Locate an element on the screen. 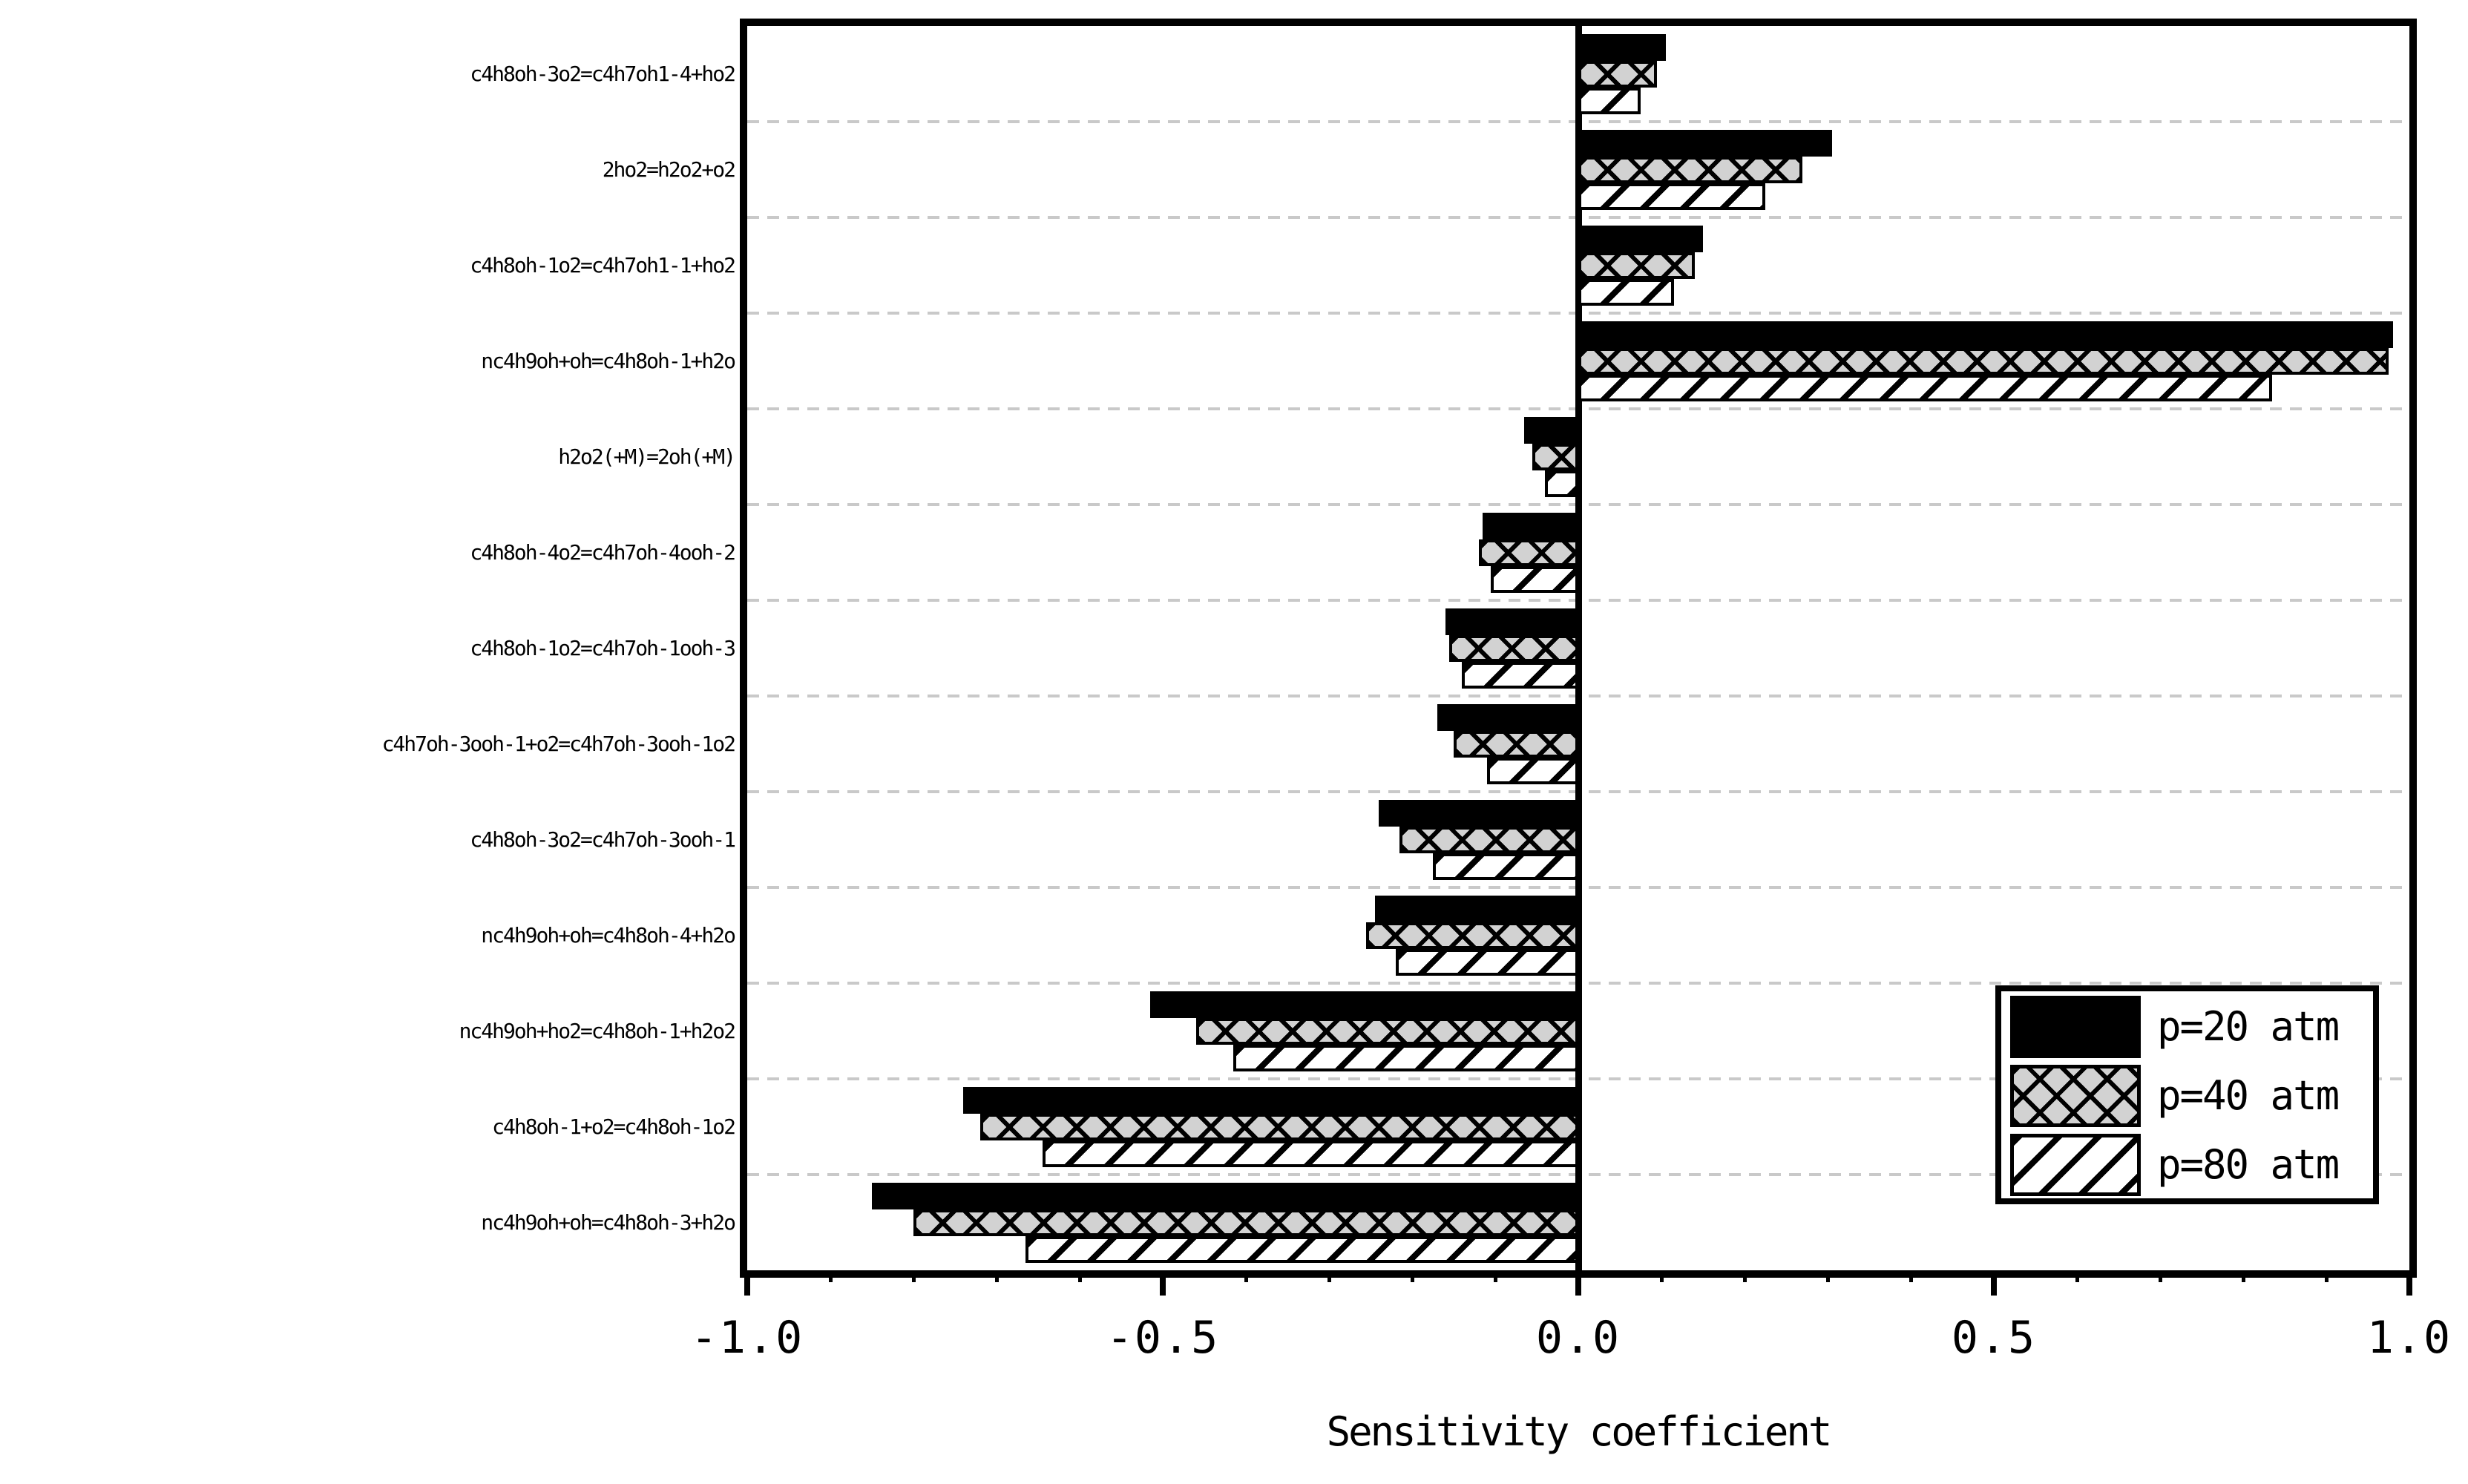 The width and height of the screenshot is (2468, 1484). zero-axis-line is located at coordinates (1579, 648).